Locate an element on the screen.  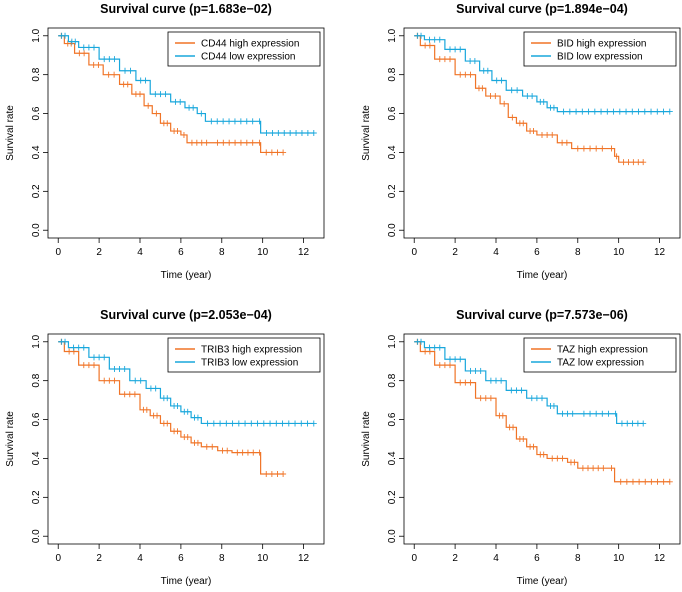
chart-title: Survival curve (p=2.053e−04) is located at coordinates (186, 315).